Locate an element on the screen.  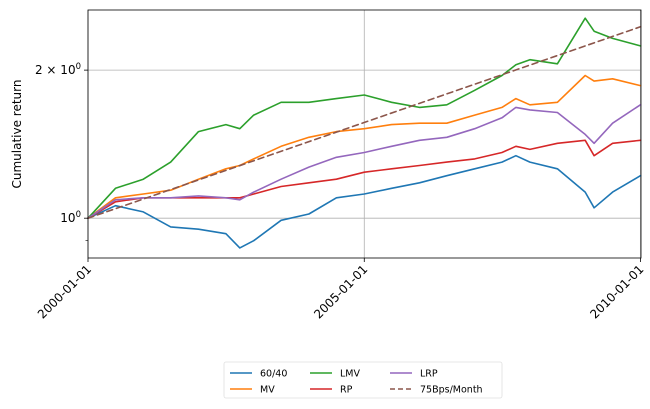
legend-label-lrp: LRP is located at coordinates (429, 374).